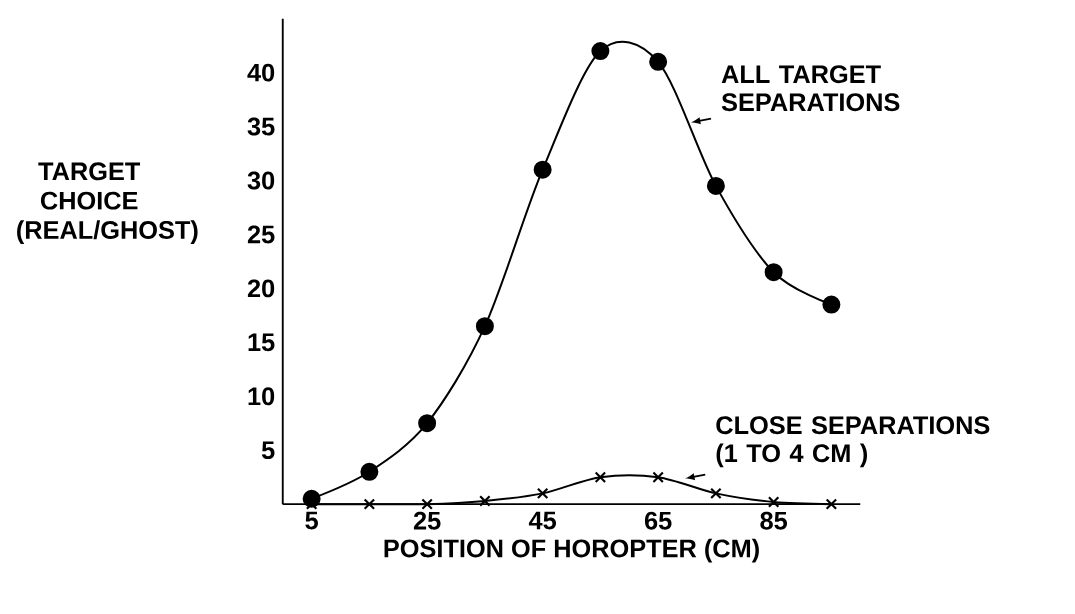 This screenshot has width=1075, height=614. I want to click on y-tick-label: 5, so click(268, 450).